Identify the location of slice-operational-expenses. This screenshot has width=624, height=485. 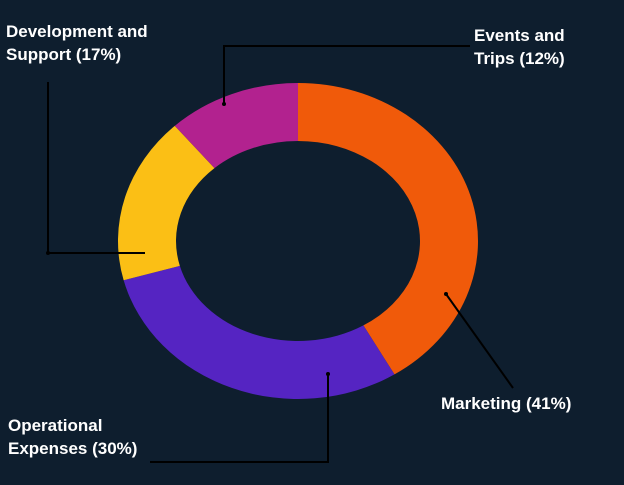
(259, 332).